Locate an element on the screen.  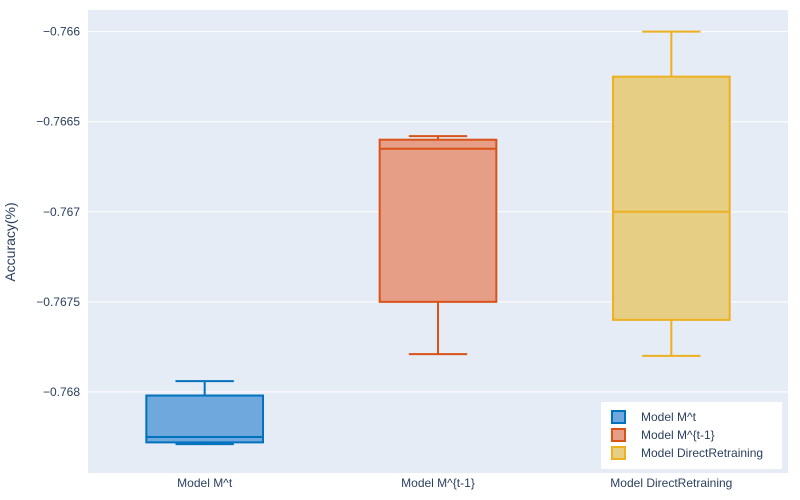
x-tick-label: Model DirectRetraining is located at coordinates (671, 483).